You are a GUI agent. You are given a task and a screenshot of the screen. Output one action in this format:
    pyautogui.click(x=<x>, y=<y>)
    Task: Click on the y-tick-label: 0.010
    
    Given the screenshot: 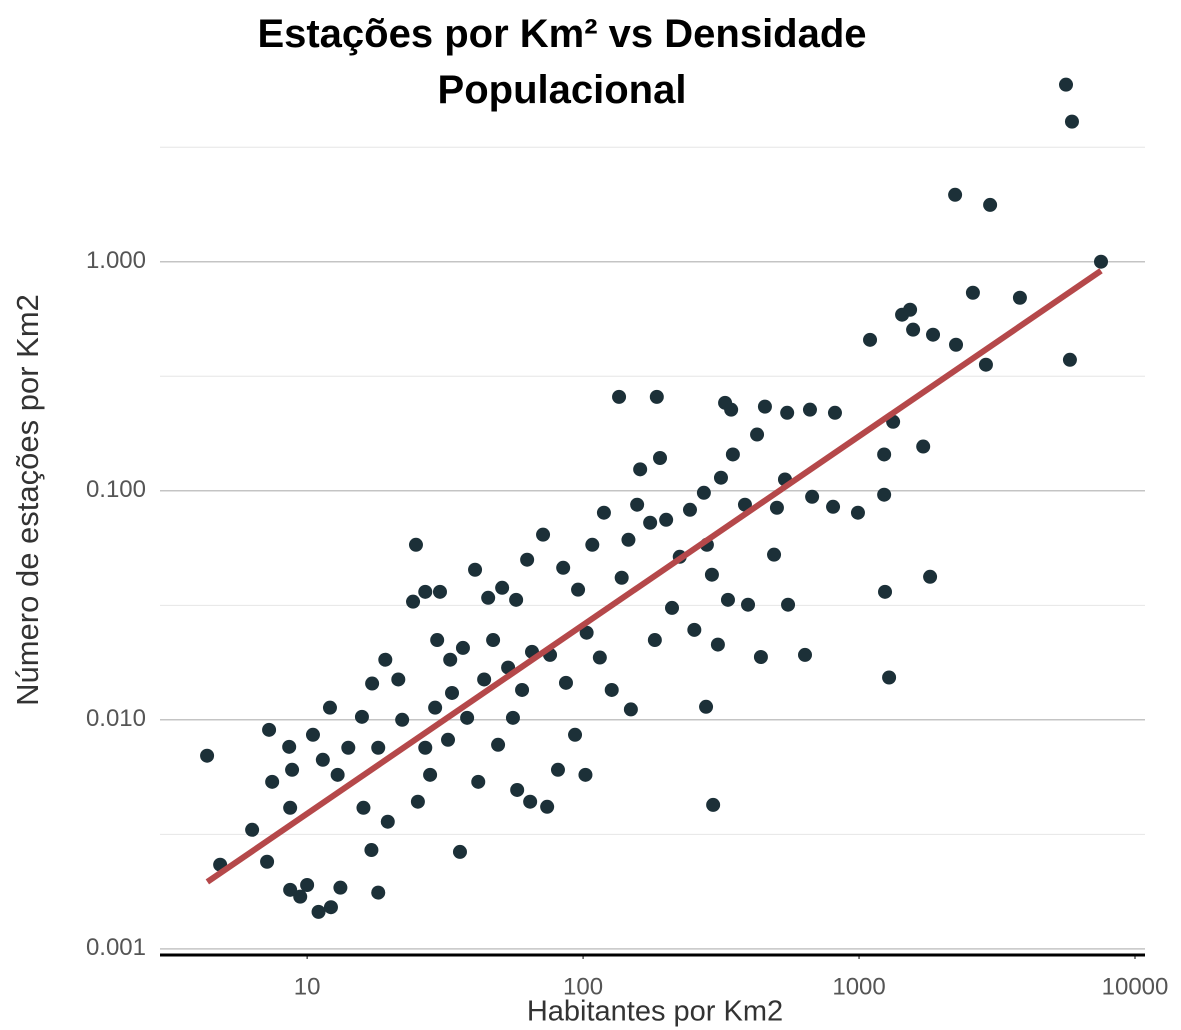 What is the action you would take?
    pyautogui.click(x=116, y=718)
    